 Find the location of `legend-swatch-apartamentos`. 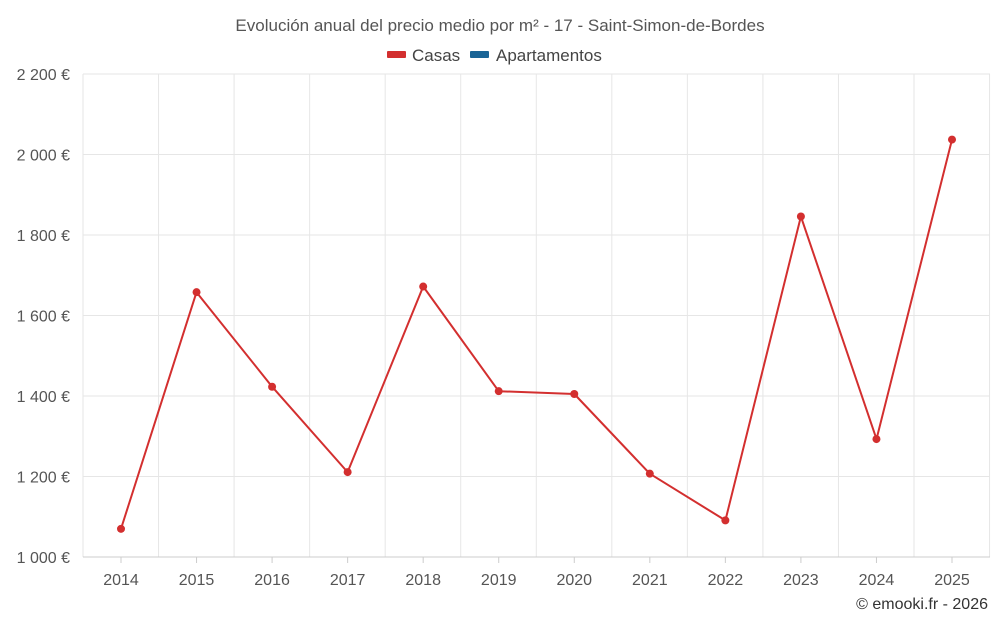

legend-swatch-apartamentos is located at coordinates (479, 54).